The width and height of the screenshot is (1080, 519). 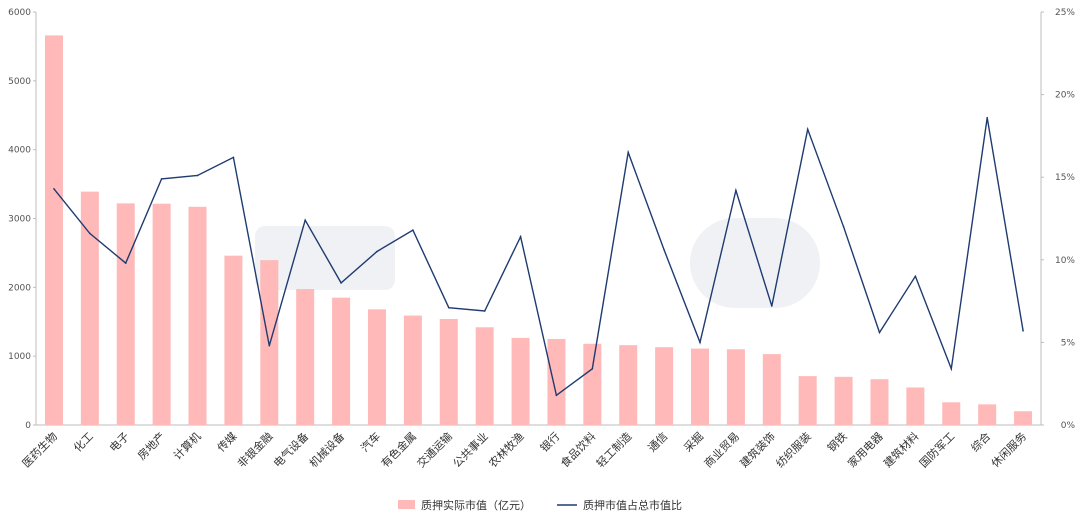 What do you see at coordinates (632, 505) in the screenshot?
I see `legend-line-label: 质押市值占总市值比` at bounding box center [632, 505].